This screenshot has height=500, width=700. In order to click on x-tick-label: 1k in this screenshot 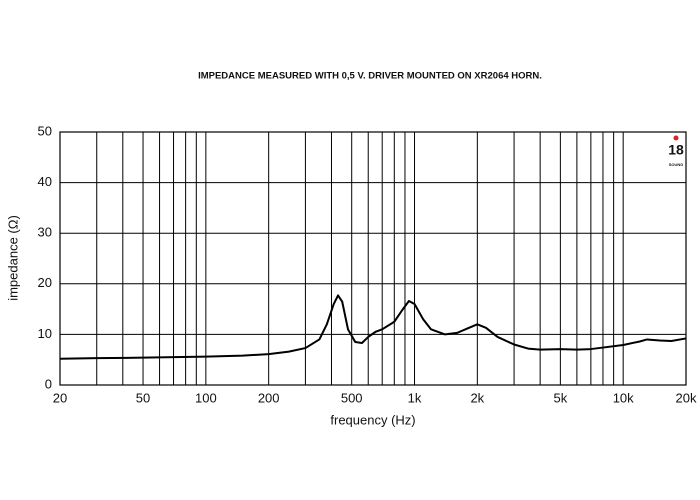, I will do `click(415, 397)`.